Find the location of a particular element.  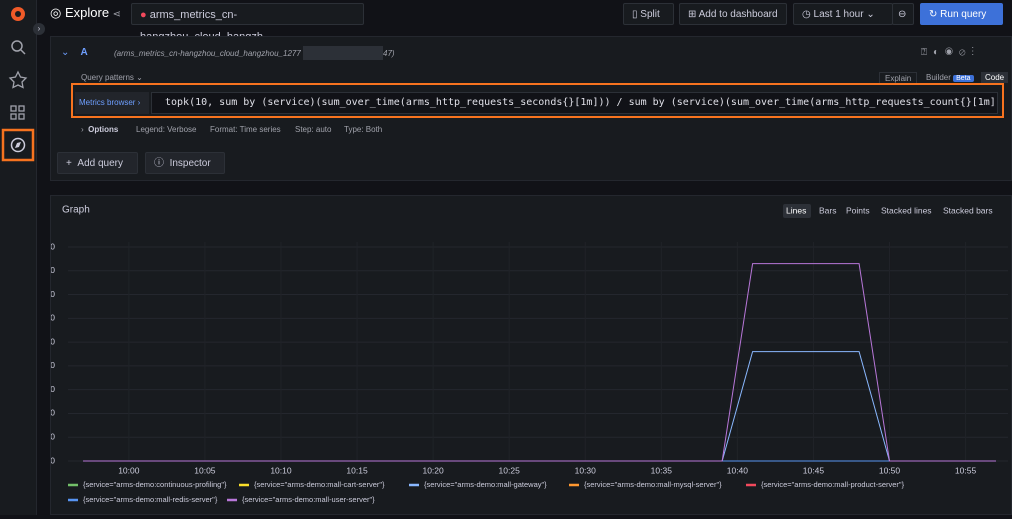

x-tick-label: 10:25 is located at coordinates (510, 470).